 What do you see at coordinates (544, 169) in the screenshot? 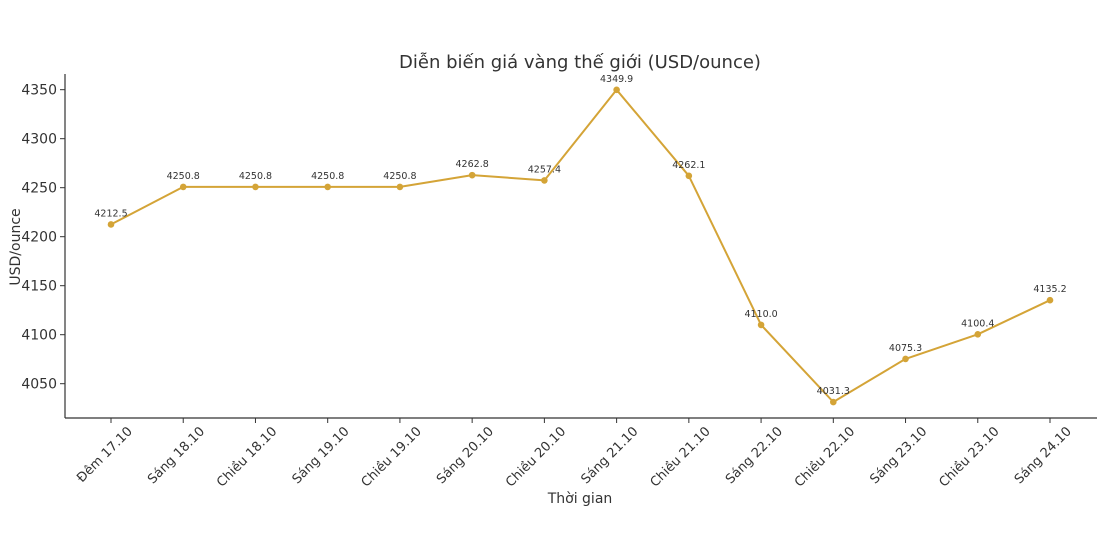
I see `data-label: 4257.4` at bounding box center [544, 169].